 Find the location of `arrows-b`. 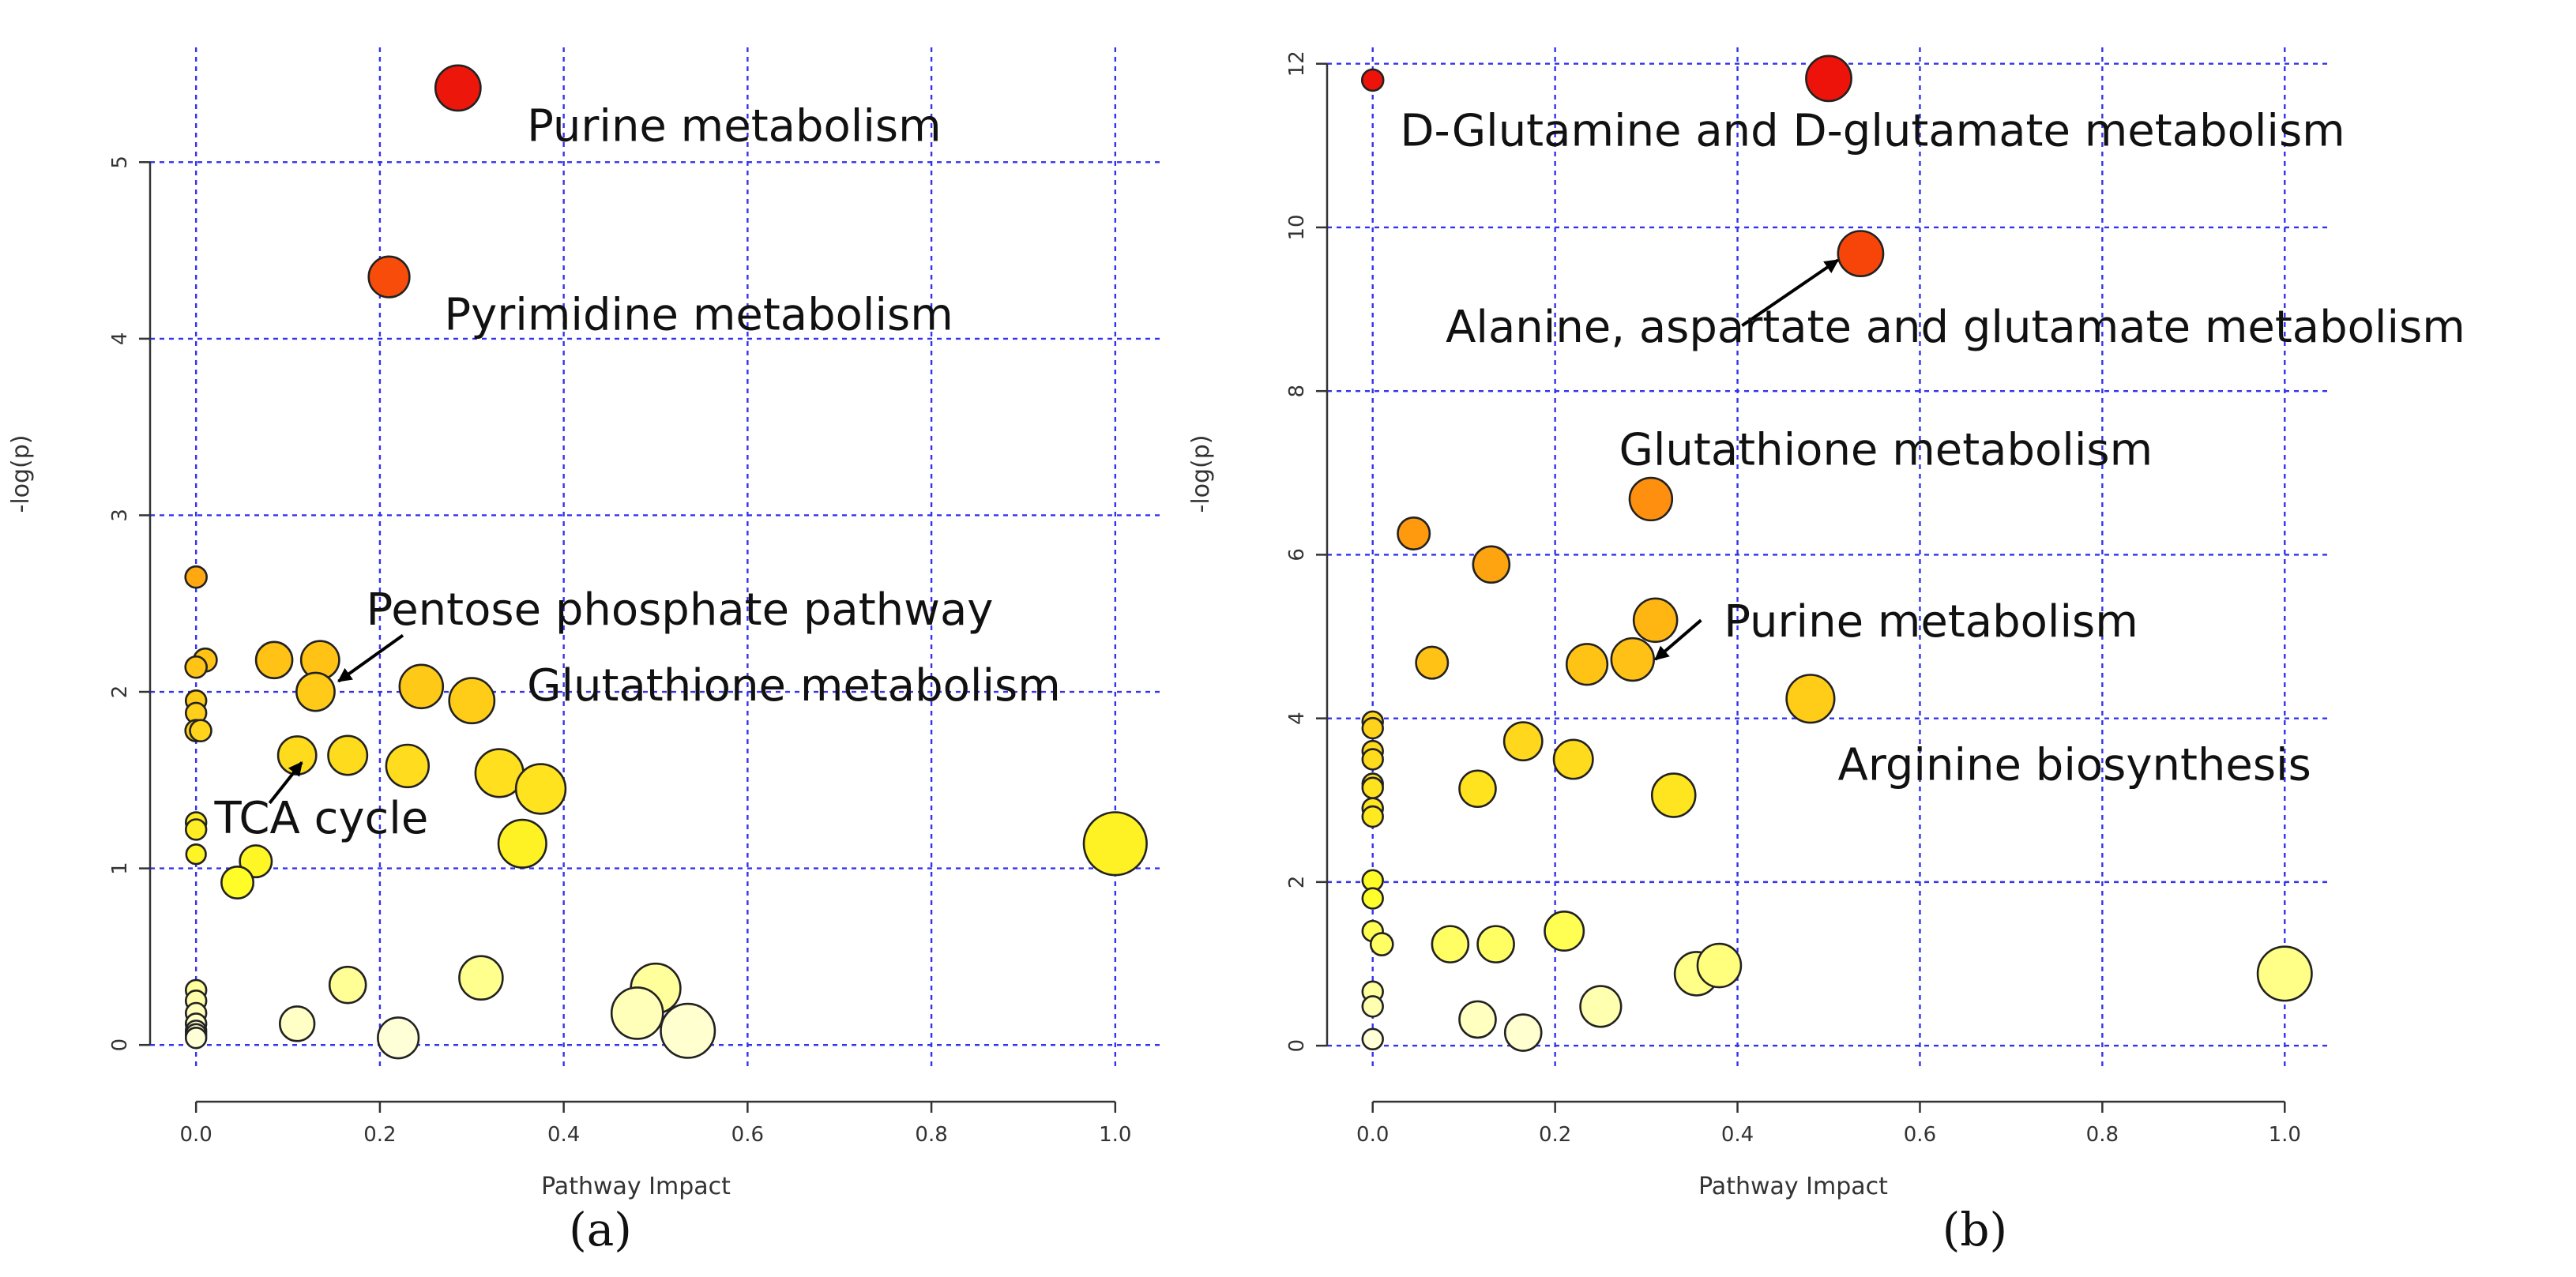

arrows-b is located at coordinates (1747, 460).